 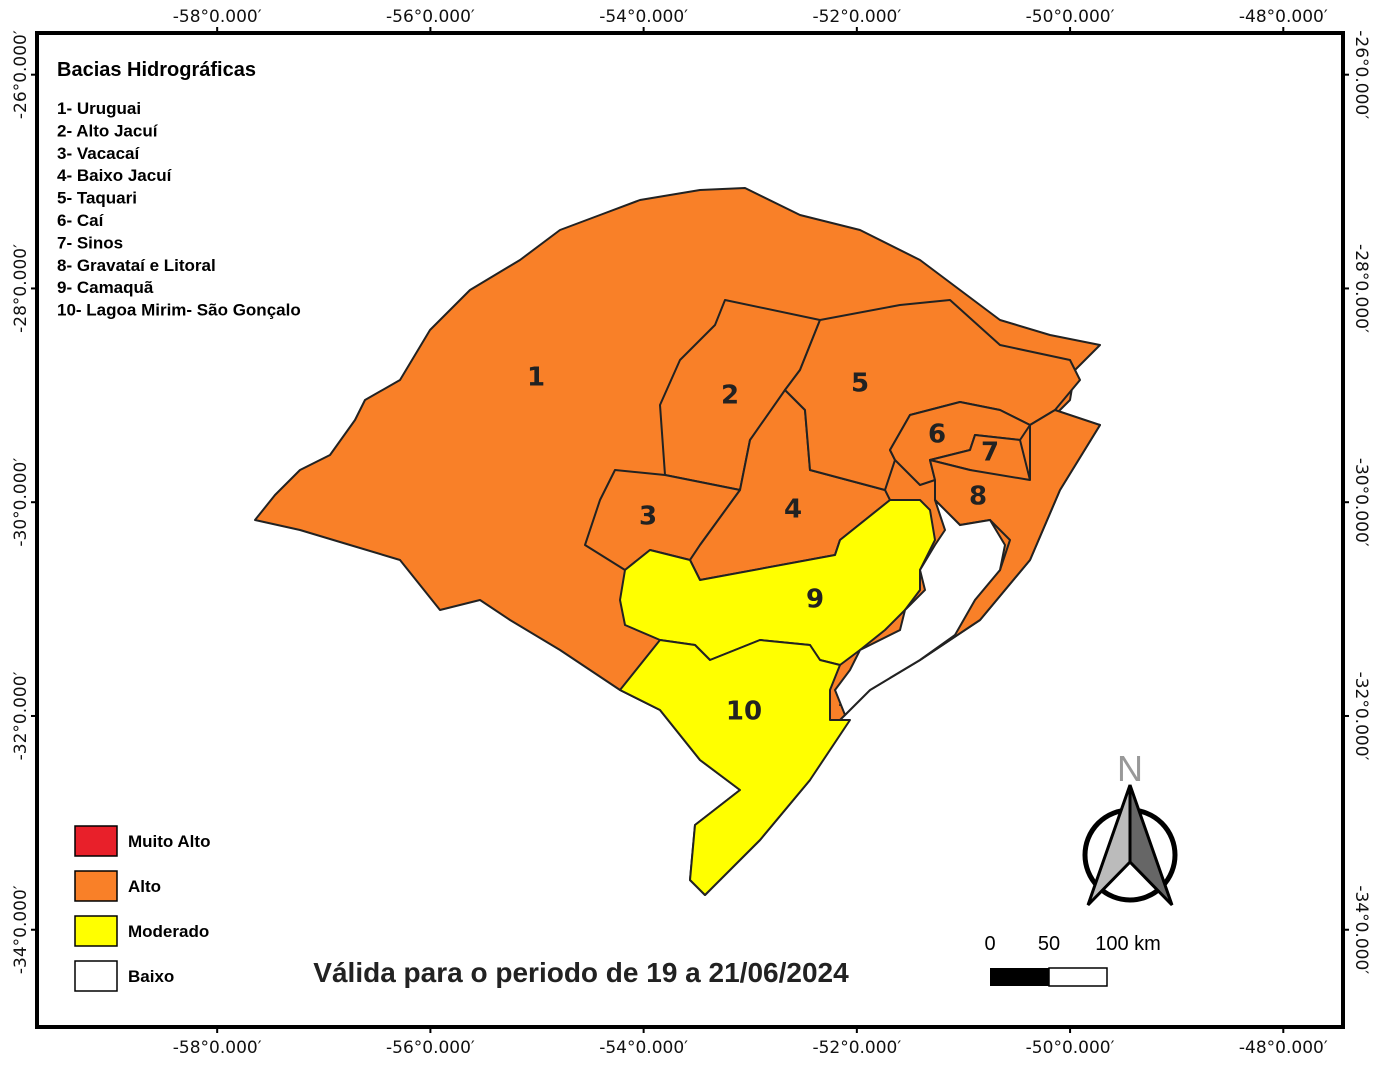 What do you see at coordinates (860, 384) in the screenshot?
I see `basin-number: 5` at bounding box center [860, 384].